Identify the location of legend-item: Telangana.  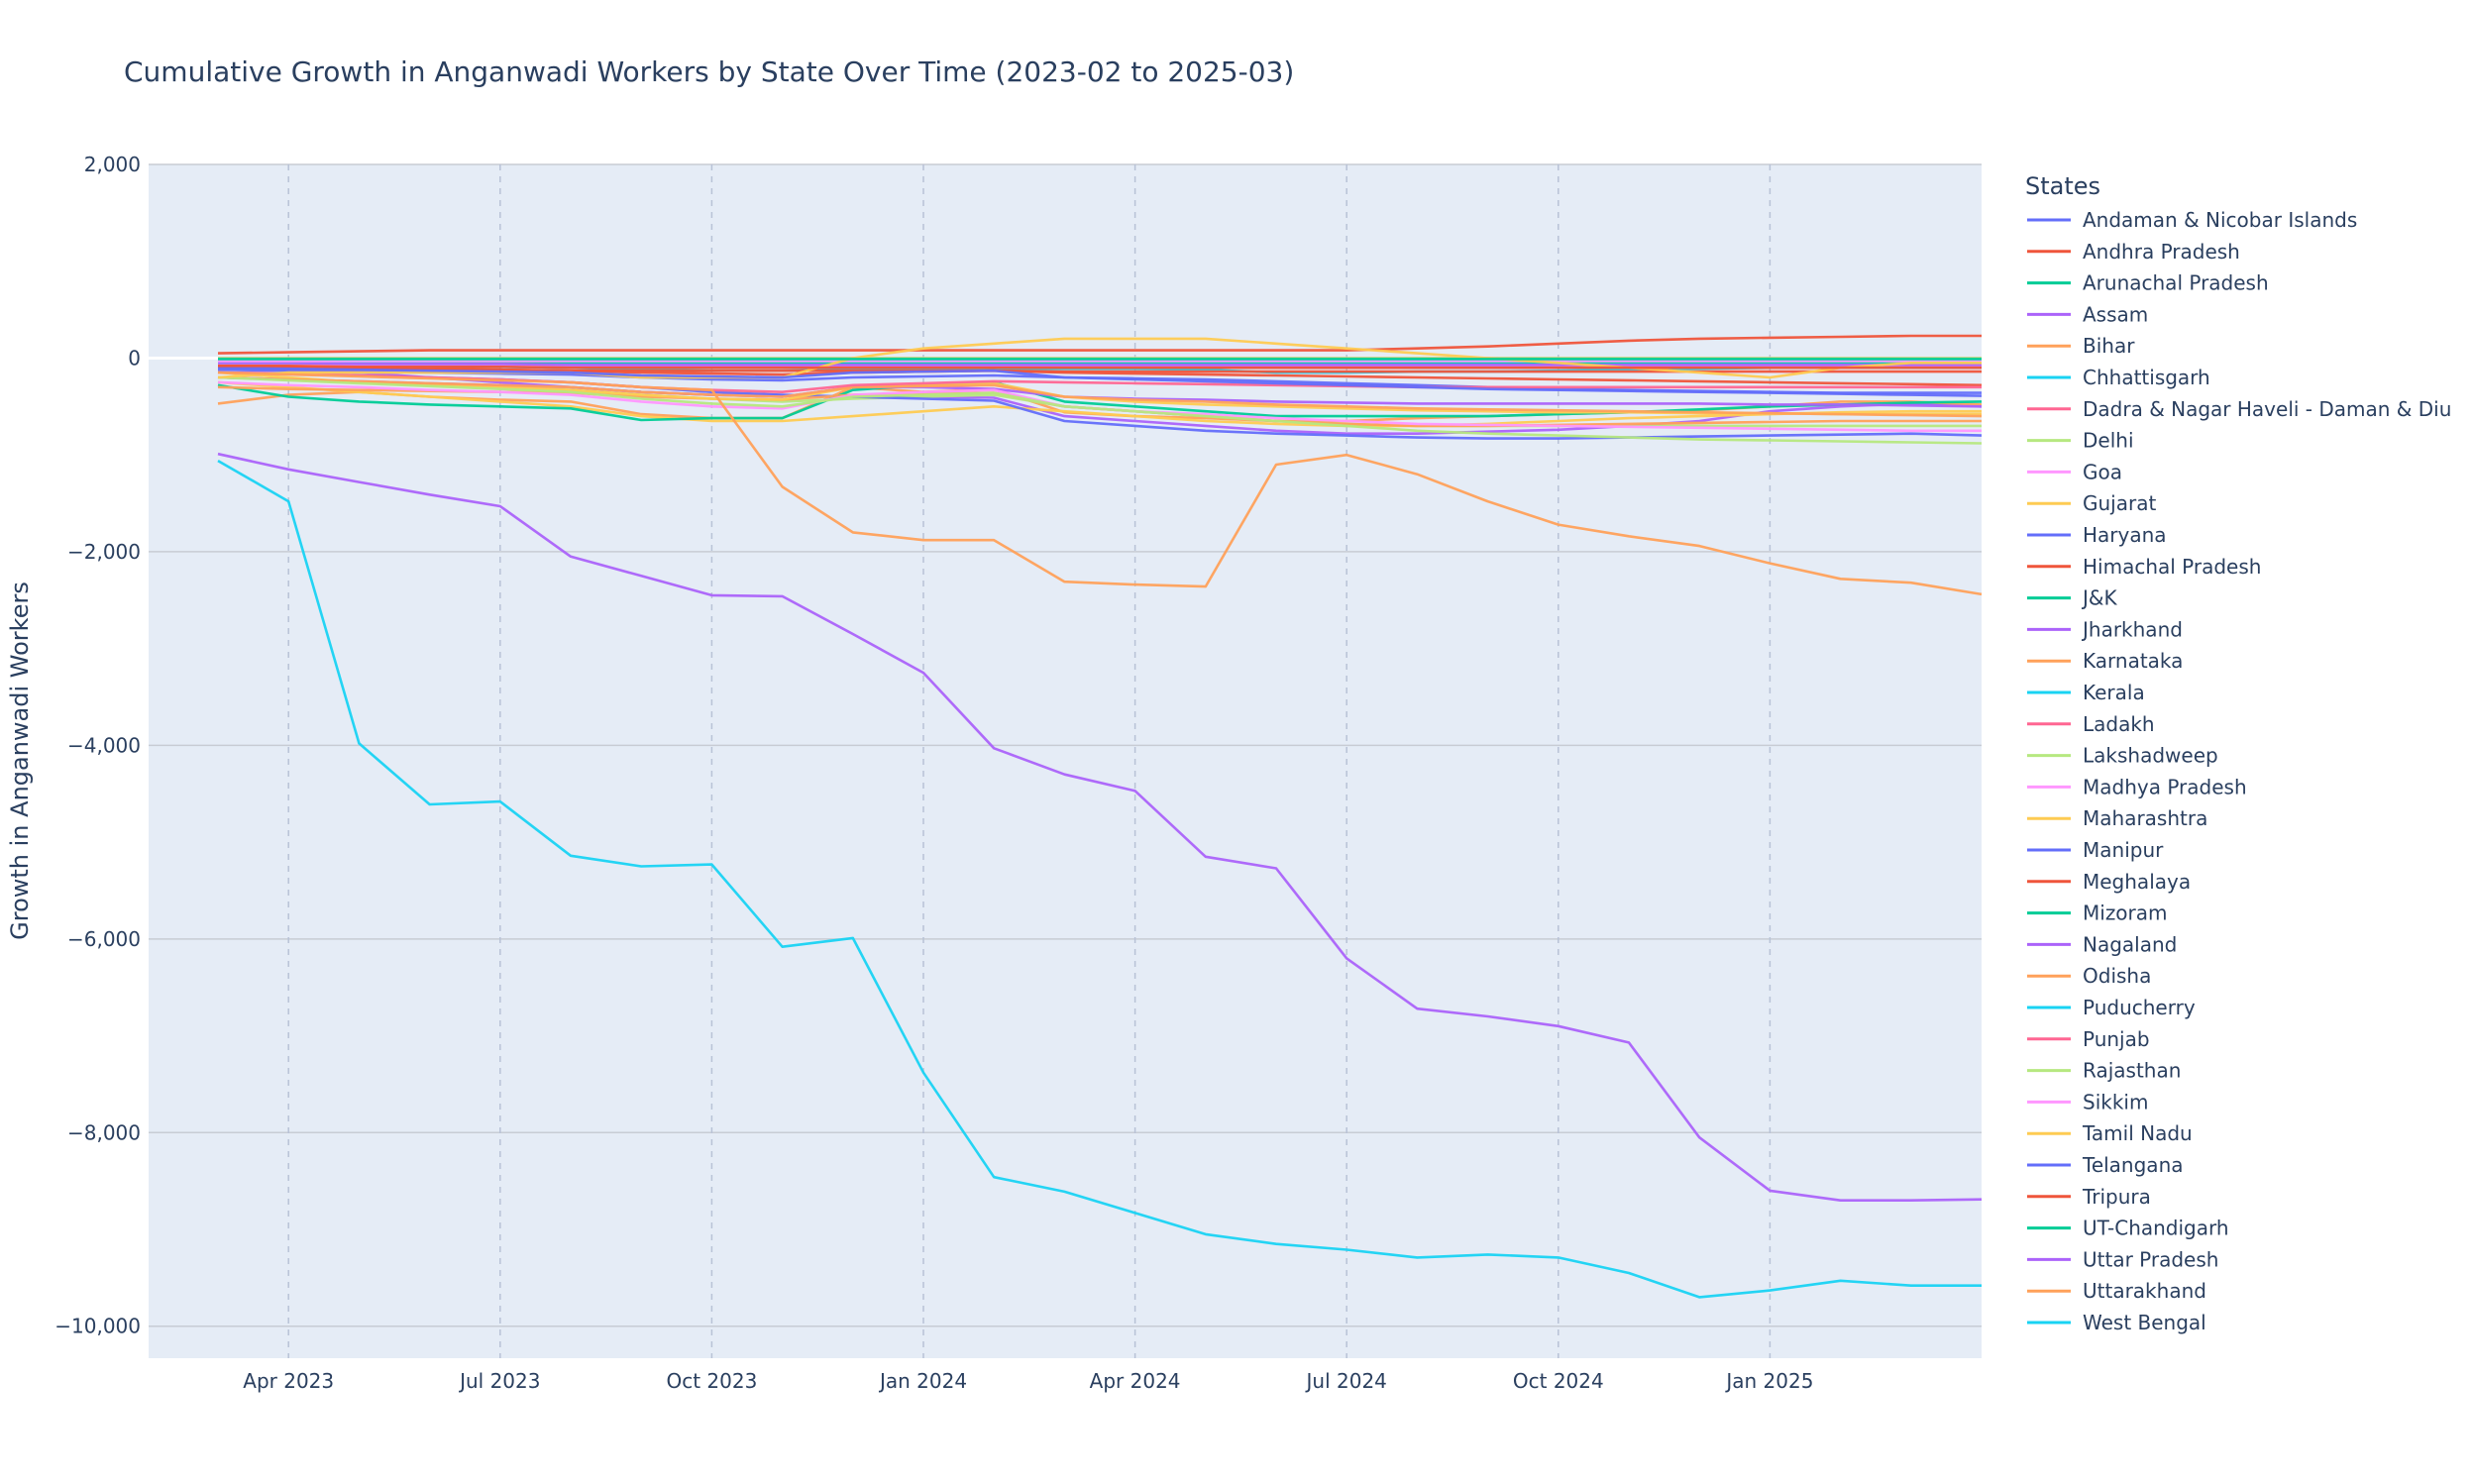
(2105, 1165).